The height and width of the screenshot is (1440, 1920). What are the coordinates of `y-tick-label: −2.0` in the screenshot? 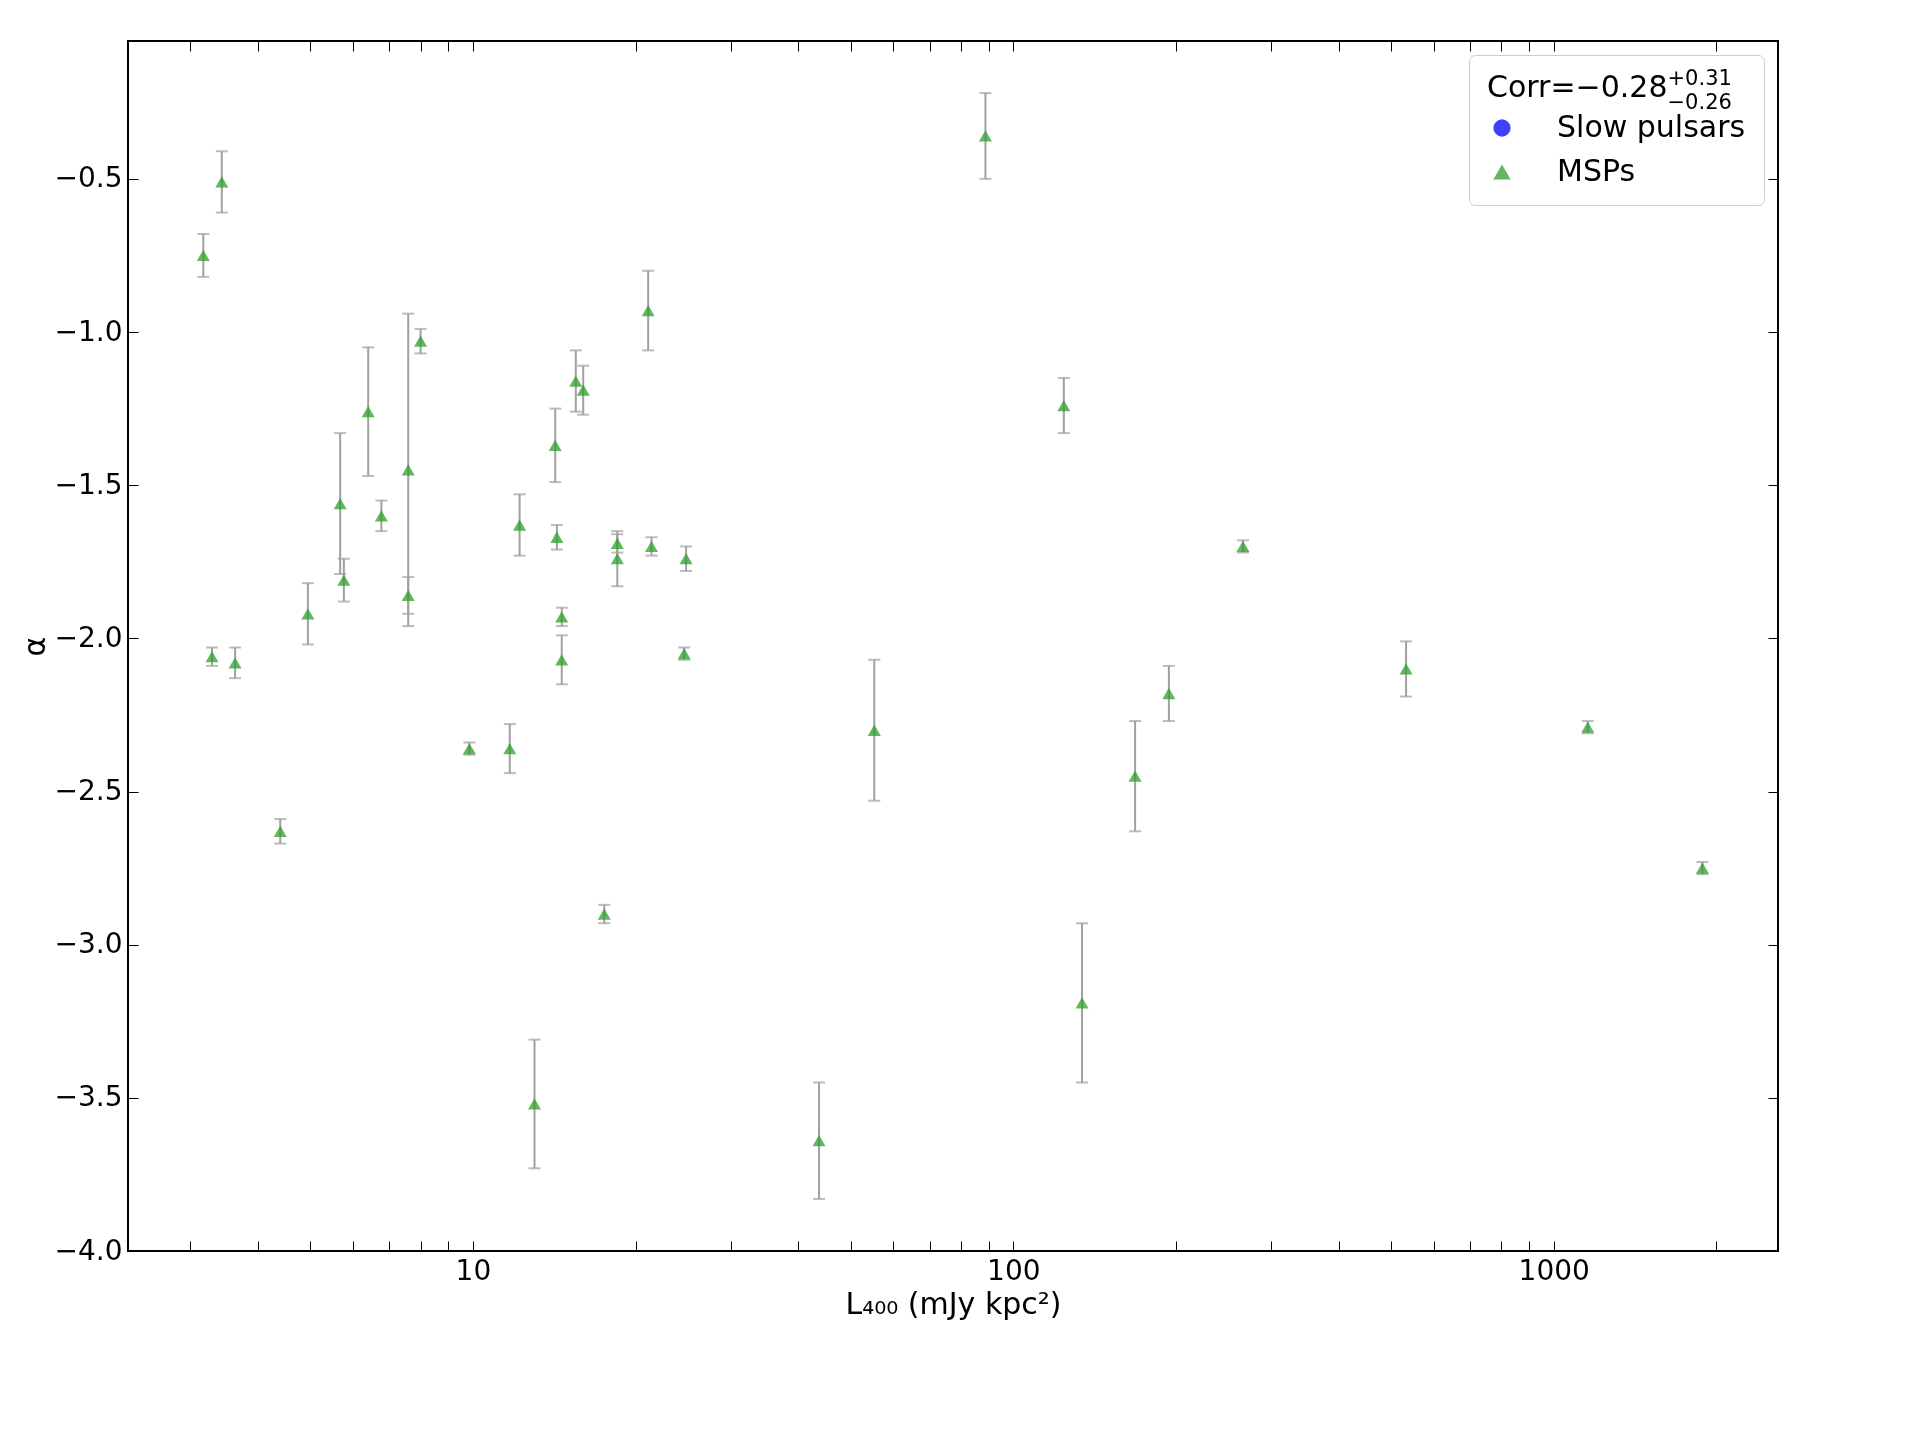 It's located at (88, 637).